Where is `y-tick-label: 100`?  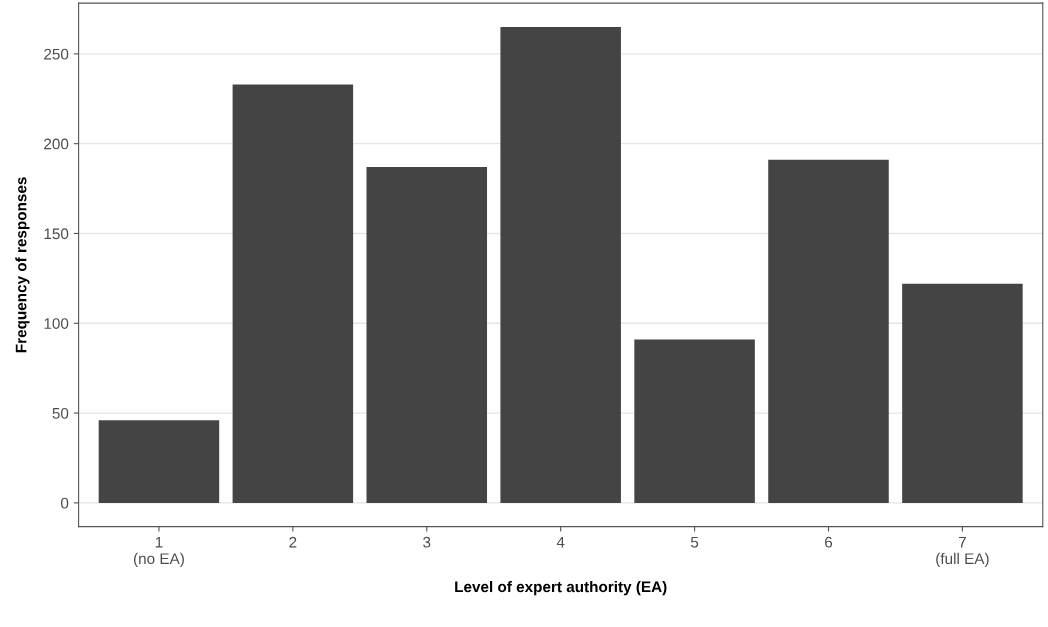
y-tick-label: 100 is located at coordinates (56, 323).